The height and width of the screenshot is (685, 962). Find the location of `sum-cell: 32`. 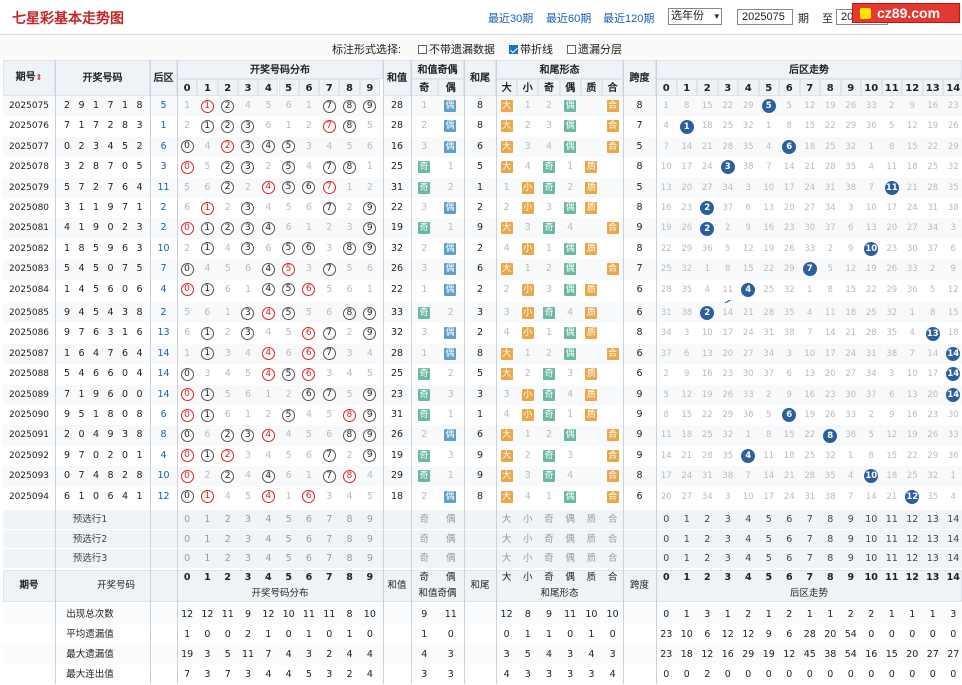

sum-cell: 32 is located at coordinates (397, 333).